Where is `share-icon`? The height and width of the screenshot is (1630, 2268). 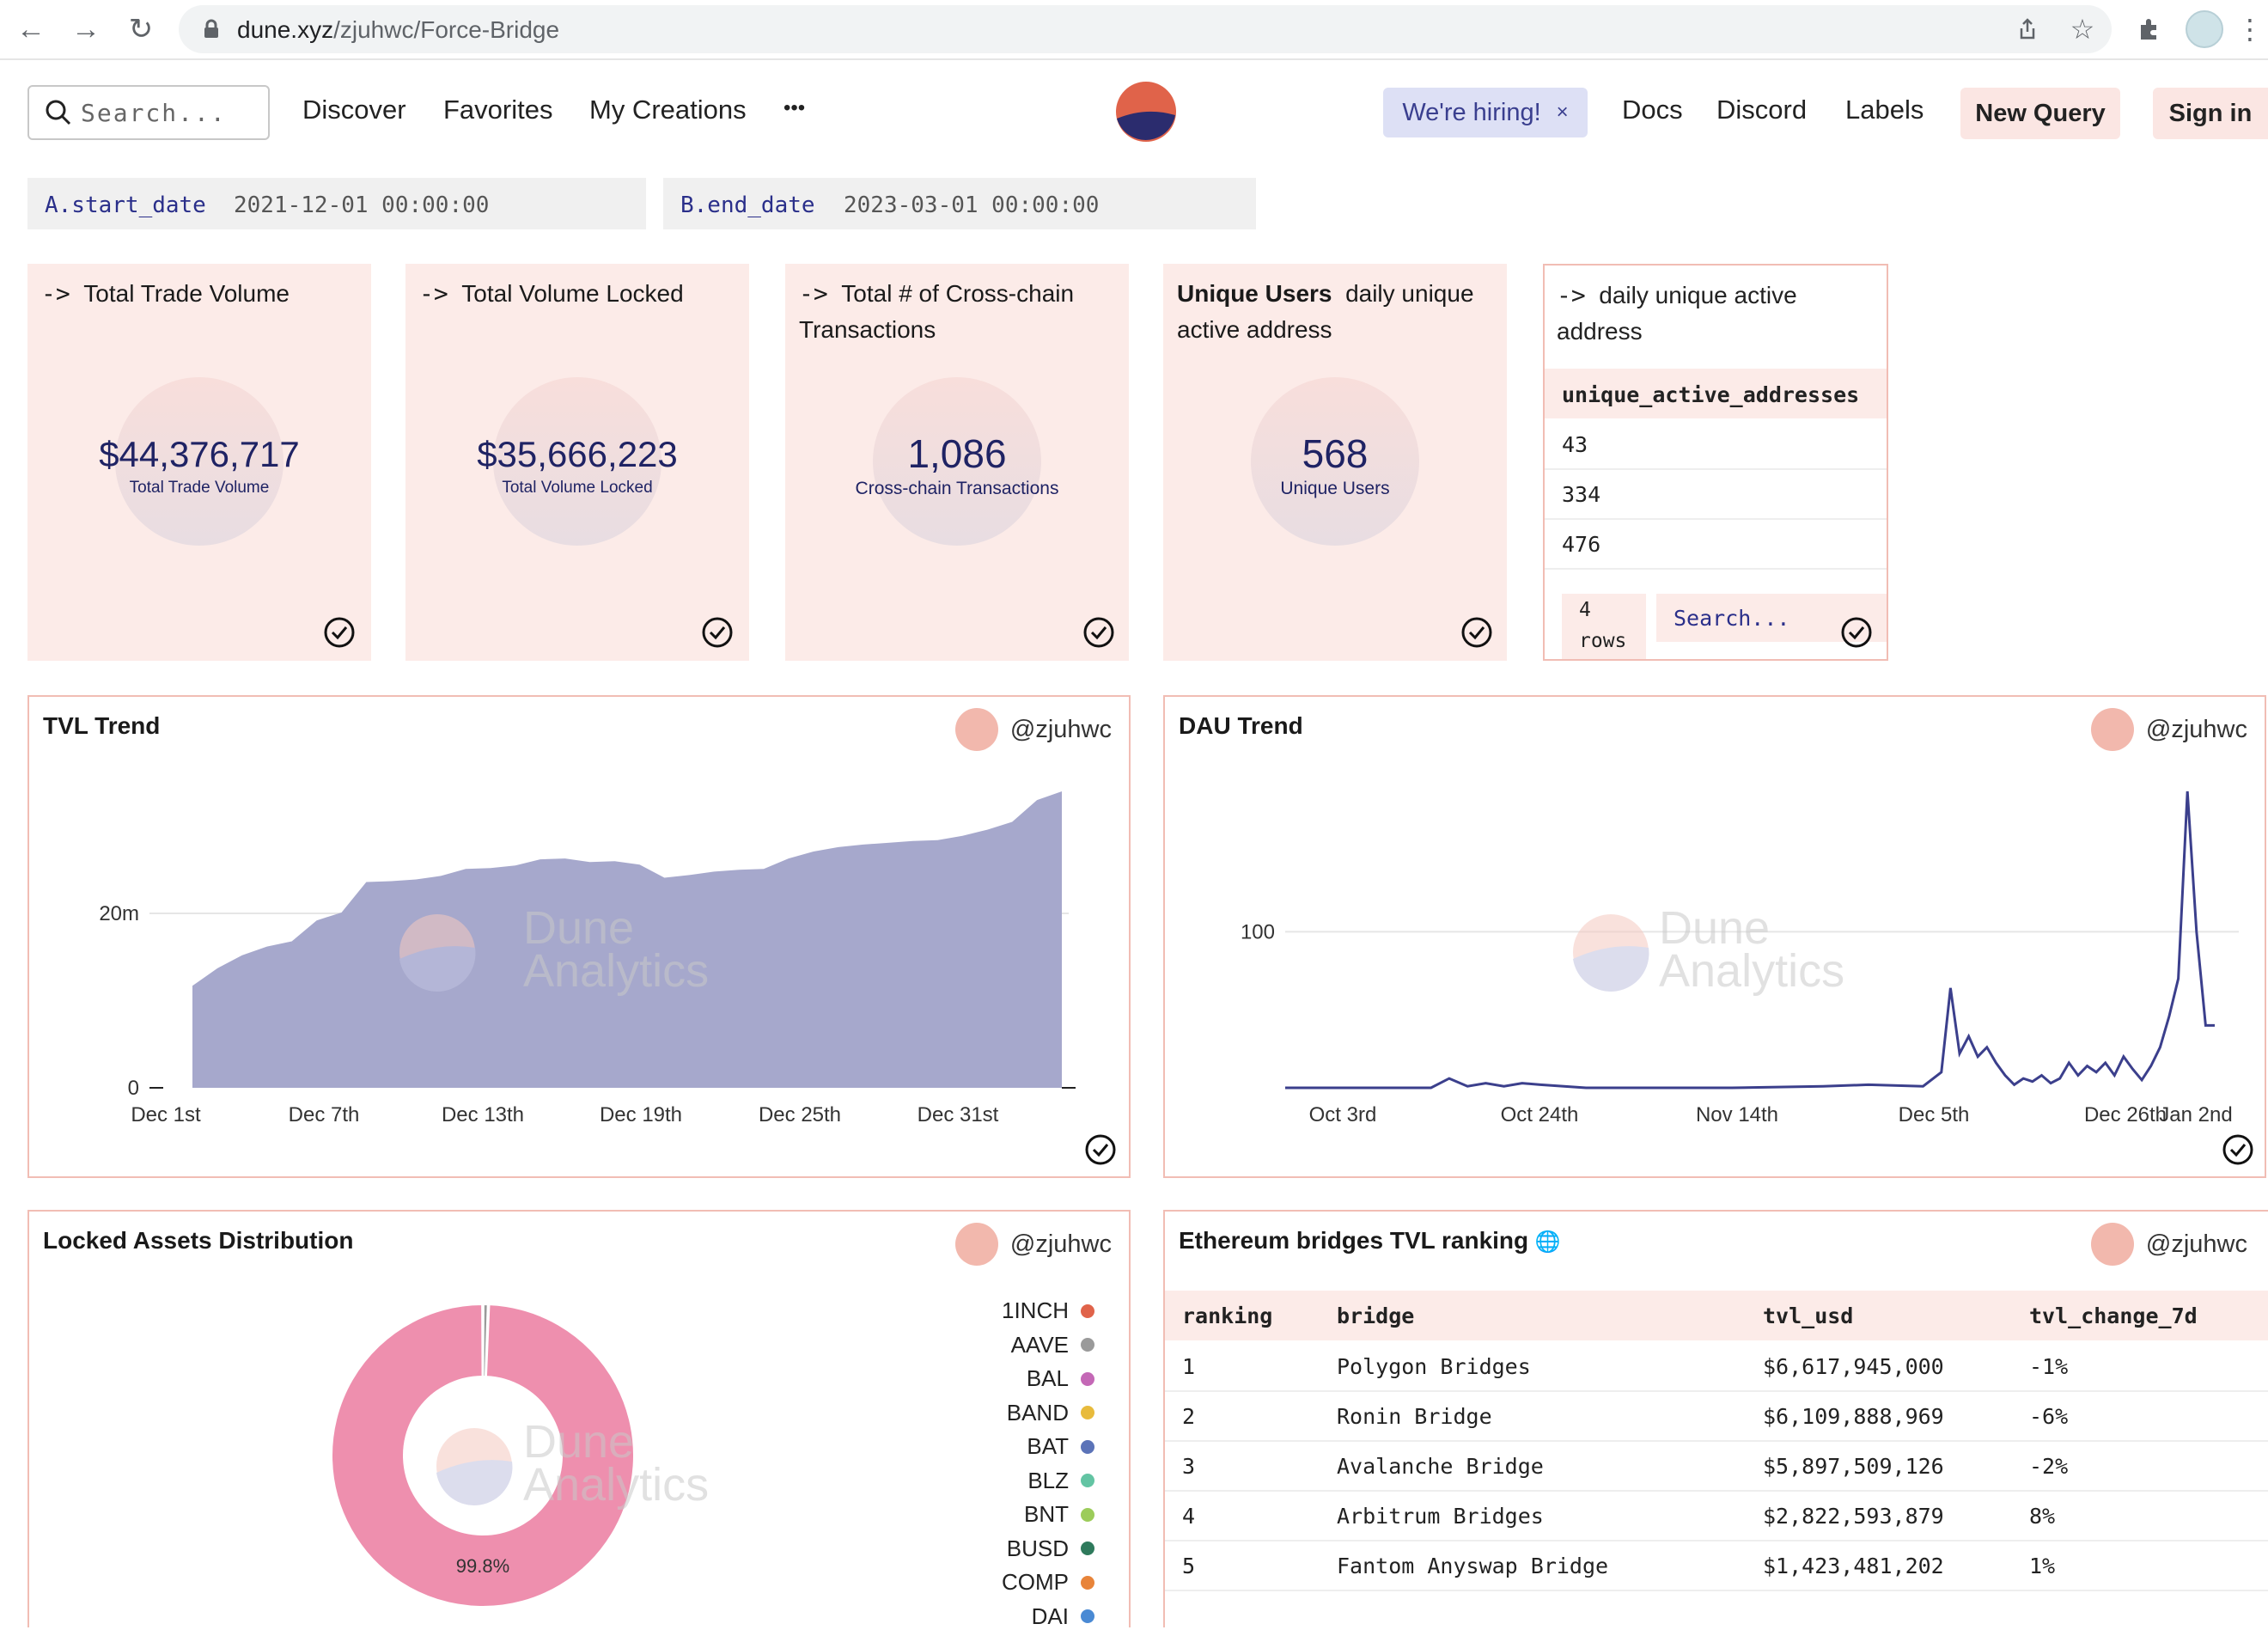 share-icon is located at coordinates (2027, 29).